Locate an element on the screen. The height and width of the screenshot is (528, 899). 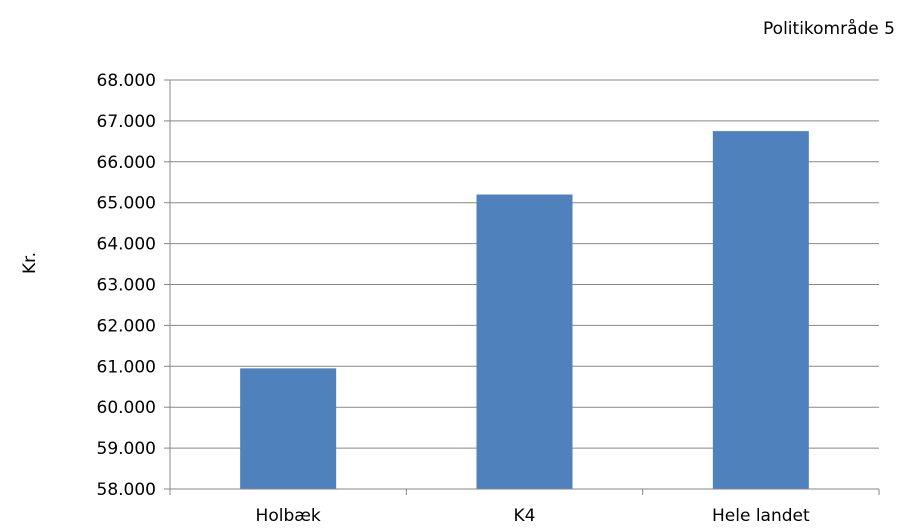
chart-title: Politikområde 5 is located at coordinates (829, 28).